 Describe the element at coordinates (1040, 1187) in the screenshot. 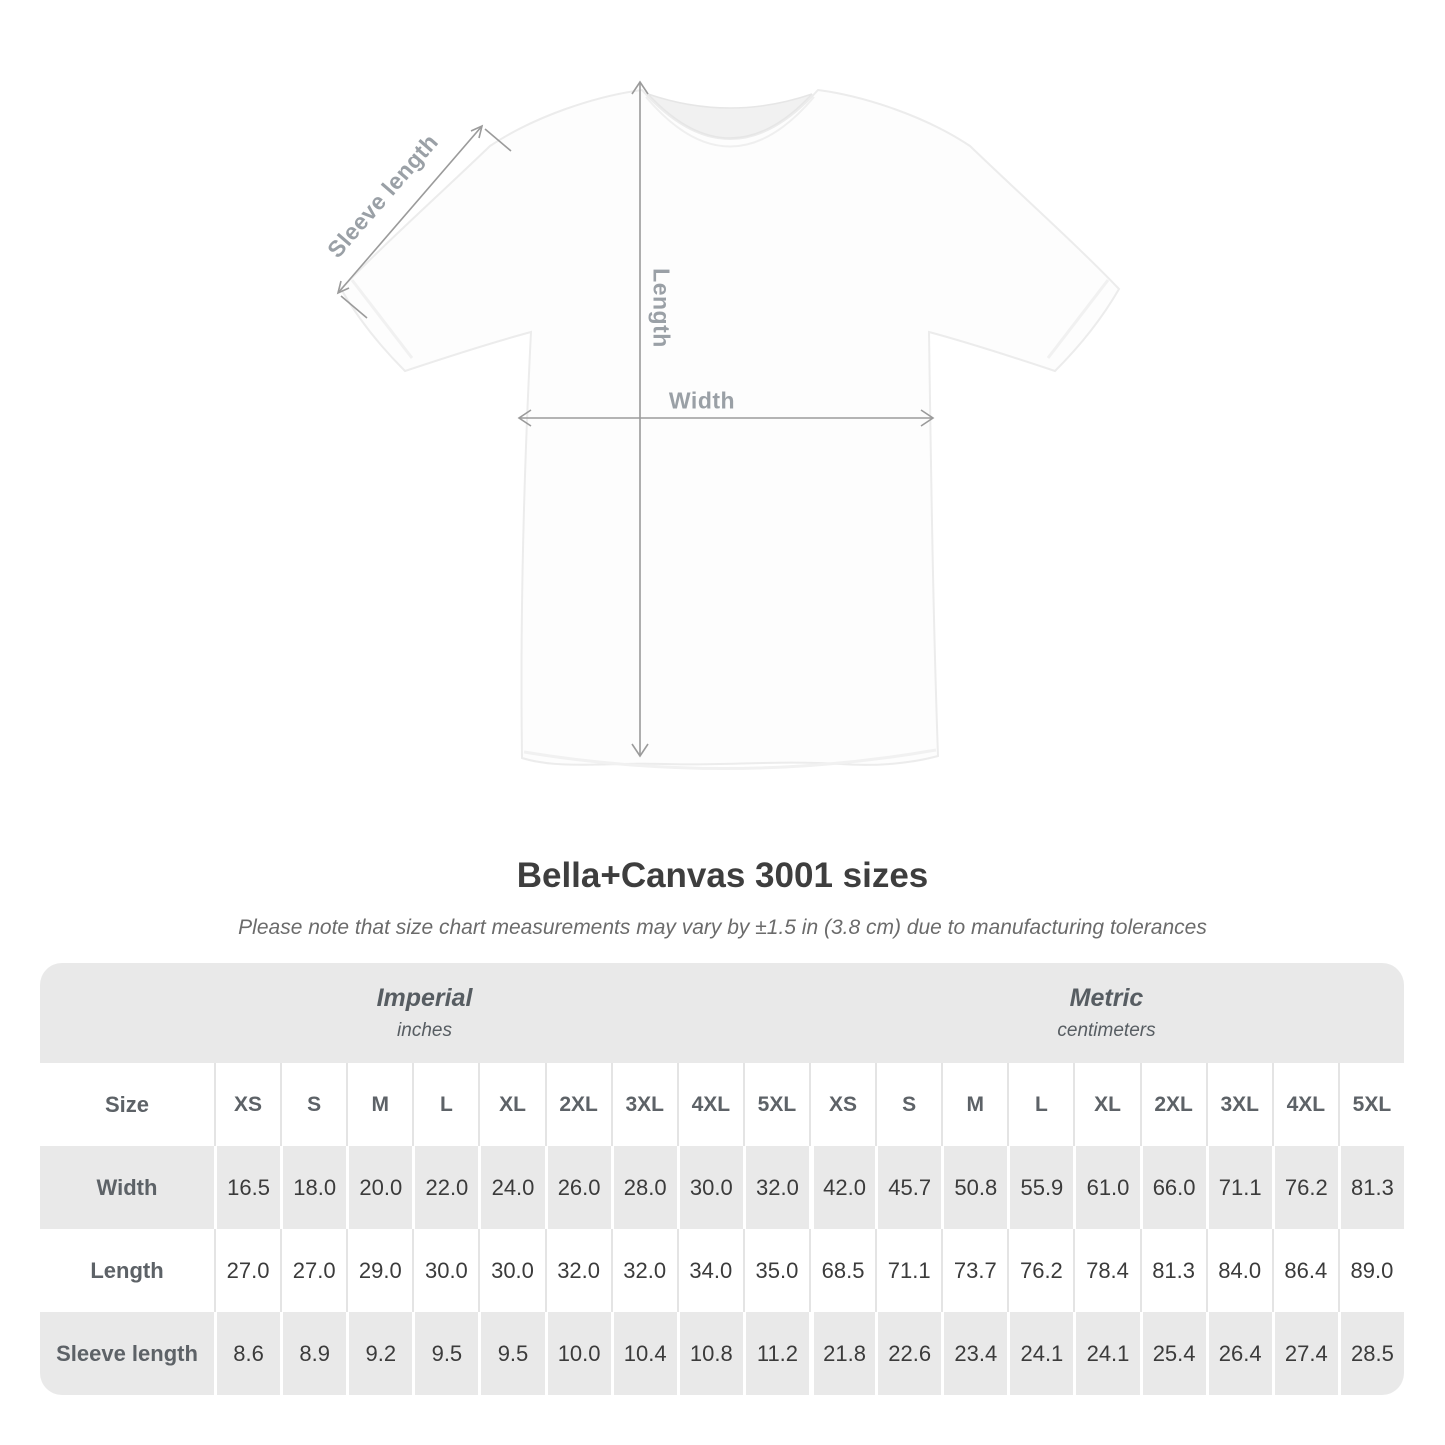

I see `value-cell: 55.9` at that location.